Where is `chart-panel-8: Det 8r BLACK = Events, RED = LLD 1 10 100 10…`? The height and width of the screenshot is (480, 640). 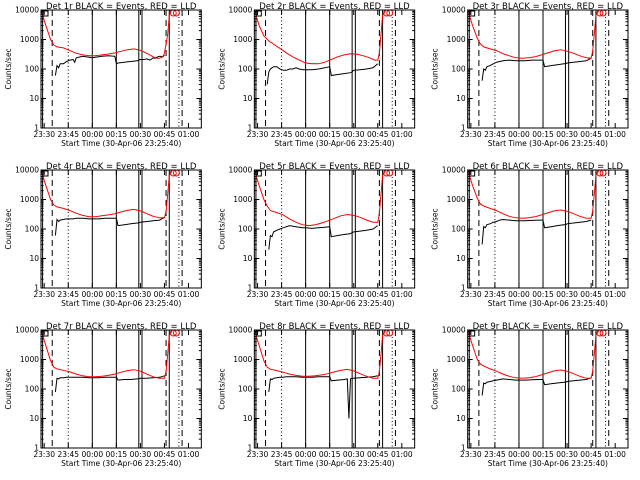 chart-panel-8: Det 8r BLACK = Events, RED = LLD 1 10 100 10… is located at coordinates (316, 395).